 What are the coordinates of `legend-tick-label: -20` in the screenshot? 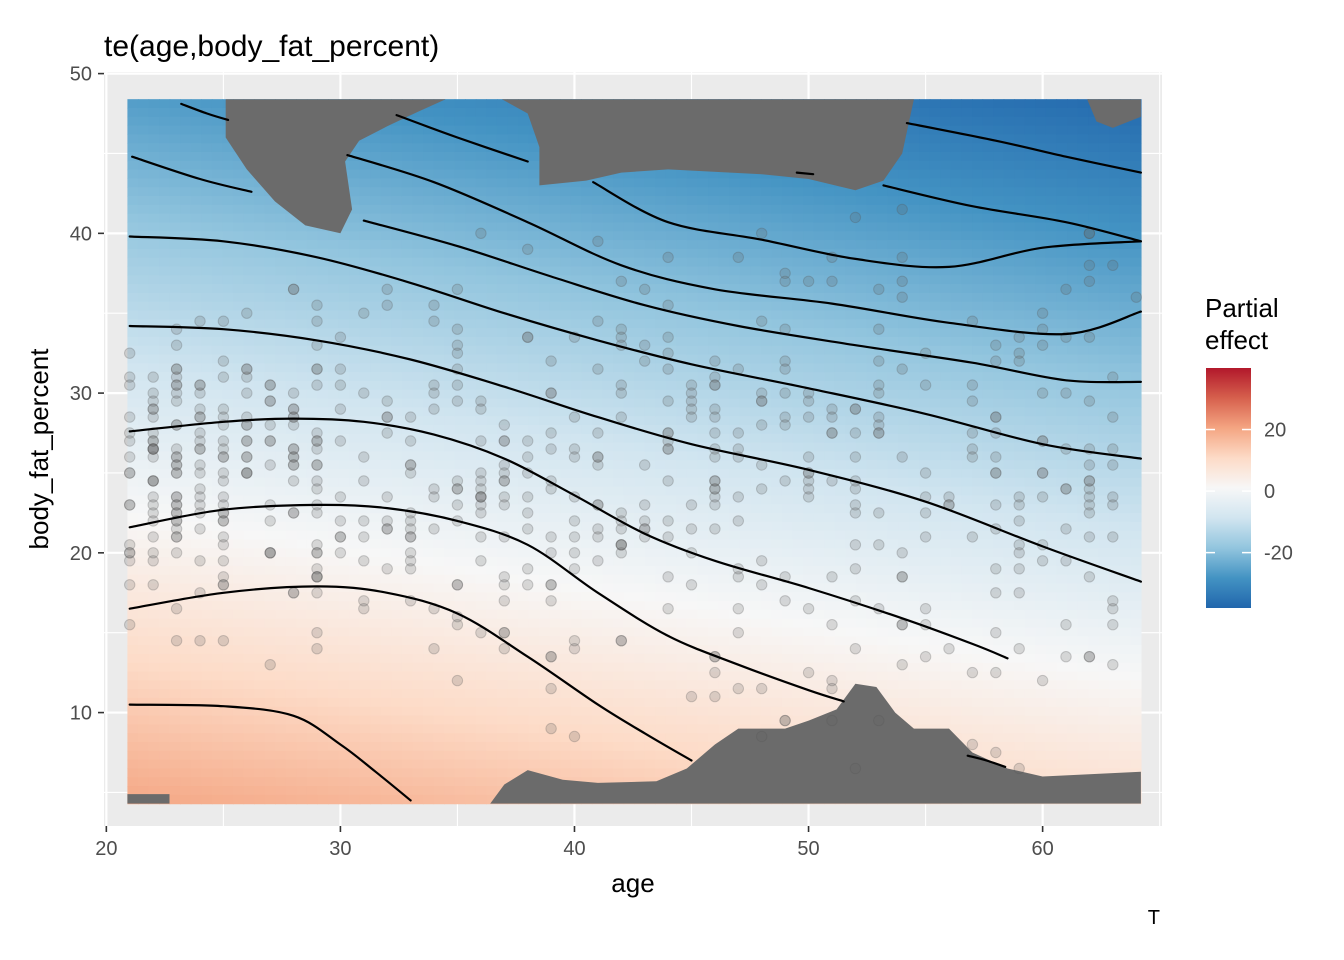 It's located at (1278, 554).